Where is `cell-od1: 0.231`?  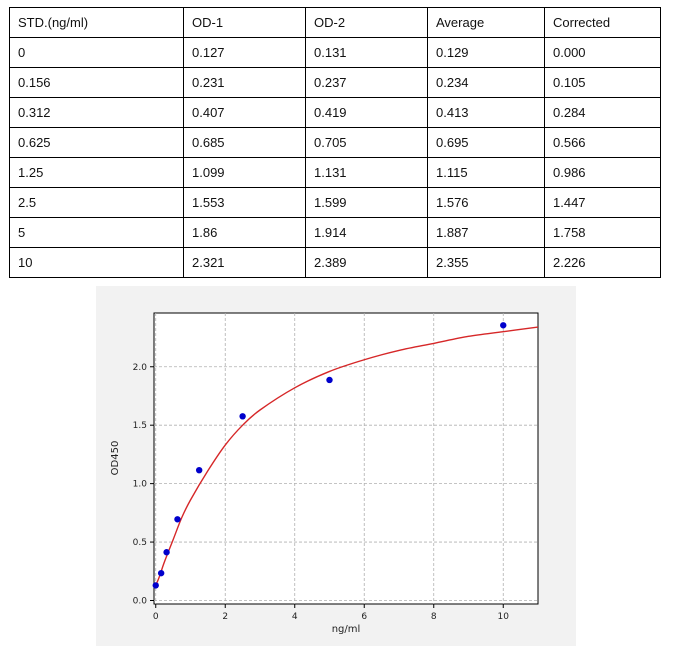
cell-od1: 0.231 is located at coordinates (244, 82).